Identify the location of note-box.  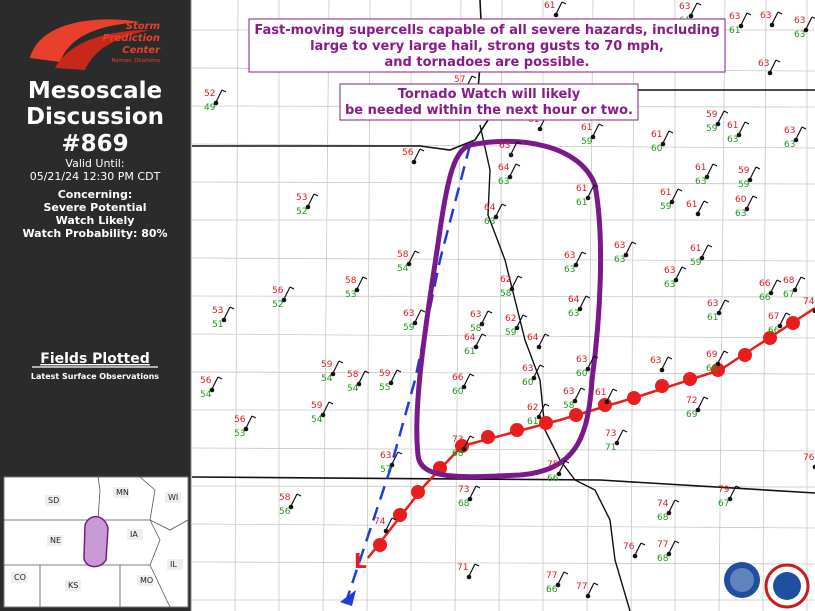
(489, 102).